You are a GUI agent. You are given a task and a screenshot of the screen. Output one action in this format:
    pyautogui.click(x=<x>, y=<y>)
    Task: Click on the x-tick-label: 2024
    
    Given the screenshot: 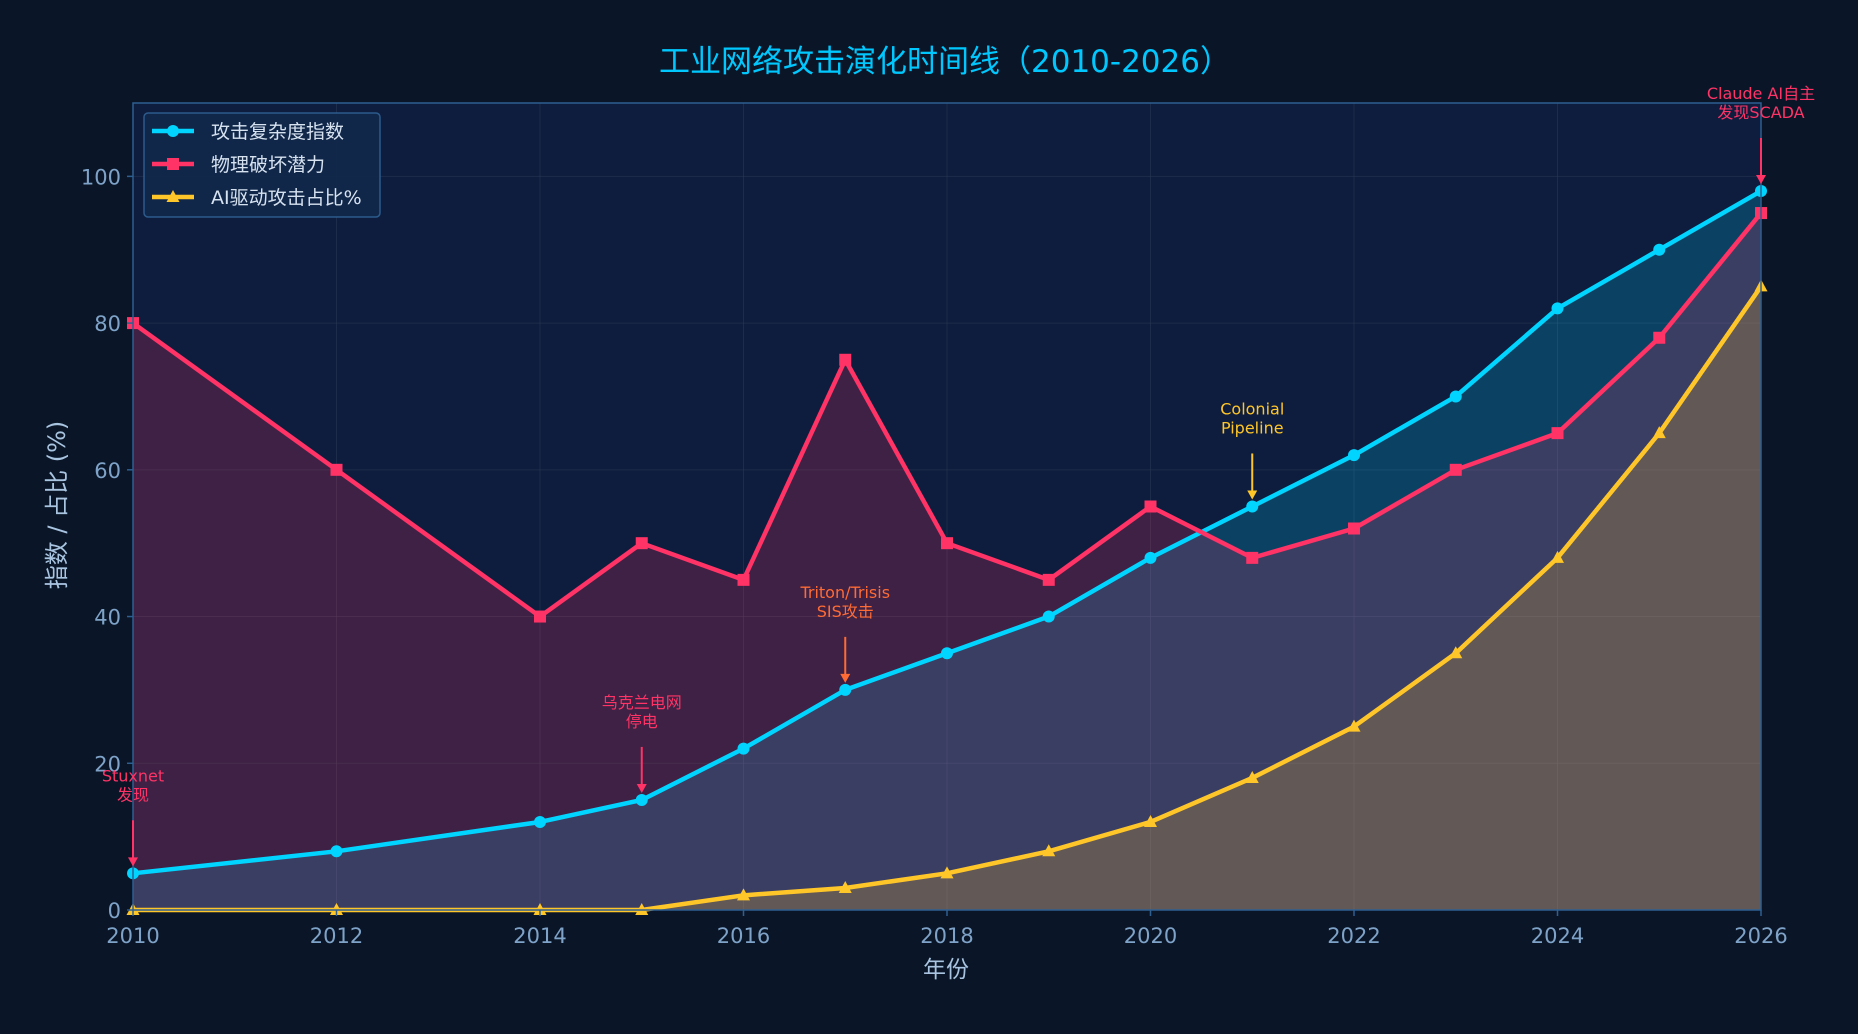 What is the action you would take?
    pyautogui.click(x=1557, y=936)
    